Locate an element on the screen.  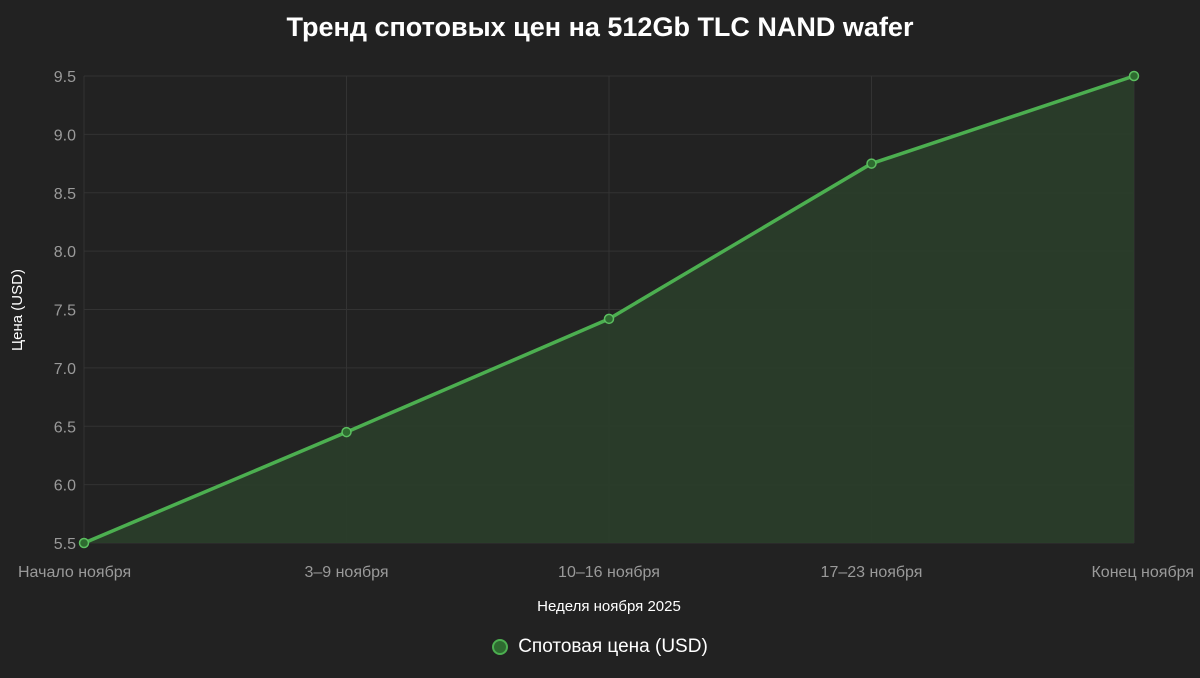
y-tick-label: 8.5 is located at coordinates (65, 194).